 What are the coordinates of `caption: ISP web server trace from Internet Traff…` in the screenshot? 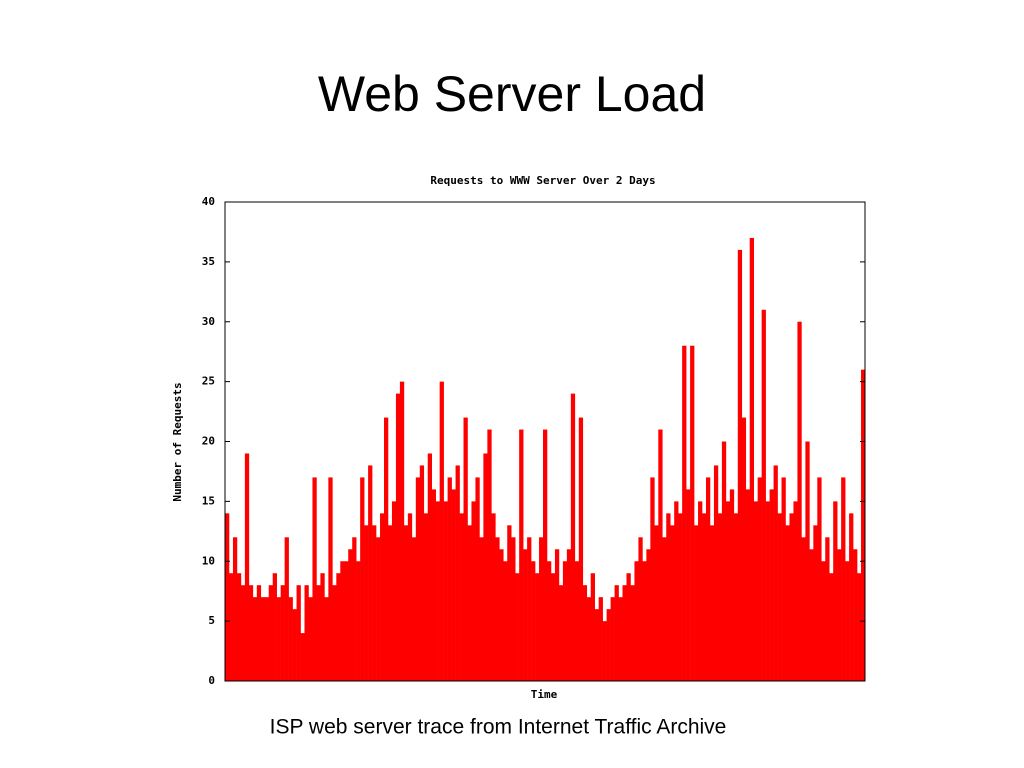 It's located at (498, 727).